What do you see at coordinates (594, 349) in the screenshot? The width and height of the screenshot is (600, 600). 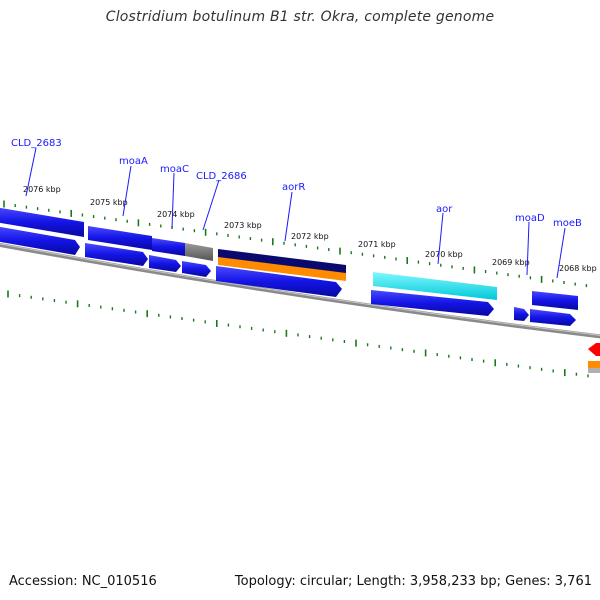 I see `gene-arrow-red` at bounding box center [594, 349].